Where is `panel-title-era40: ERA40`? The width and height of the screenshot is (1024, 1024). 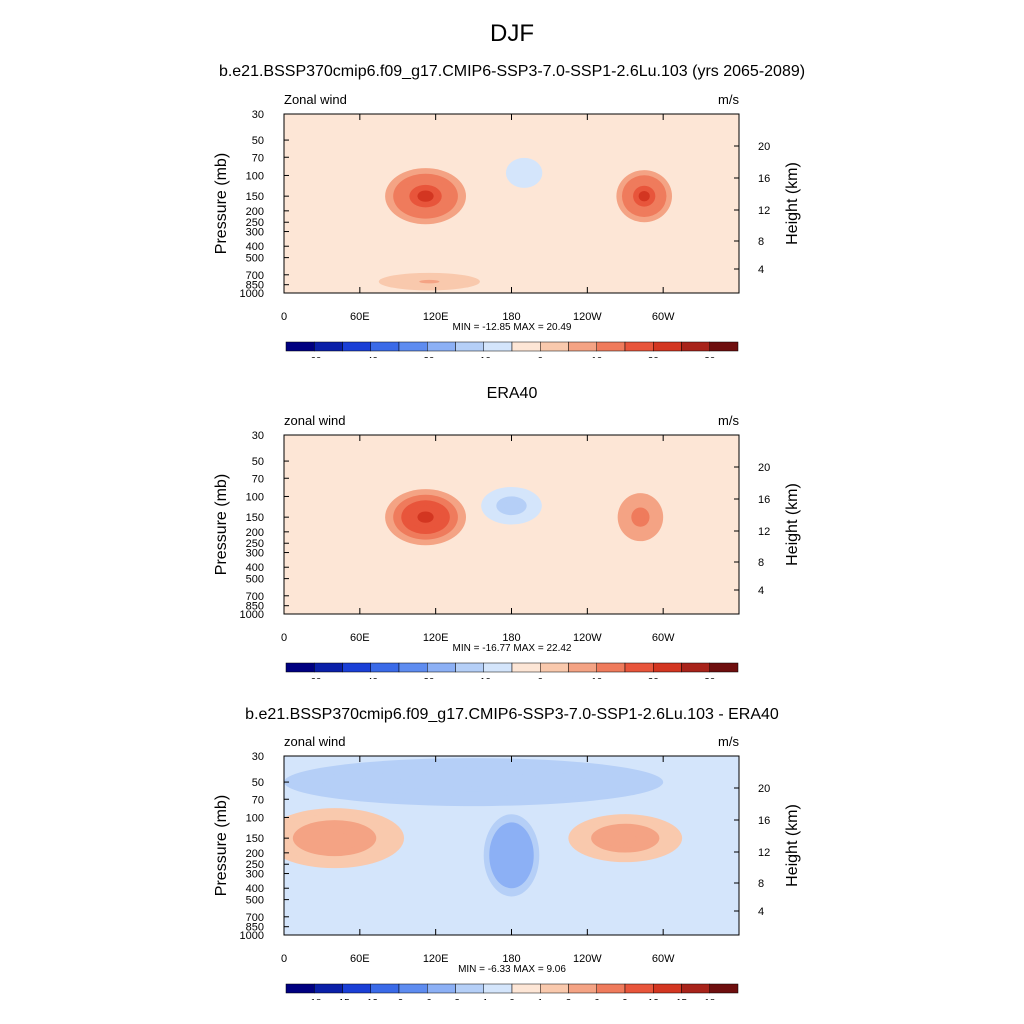 panel-title-era40: ERA40 is located at coordinates (512, 393).